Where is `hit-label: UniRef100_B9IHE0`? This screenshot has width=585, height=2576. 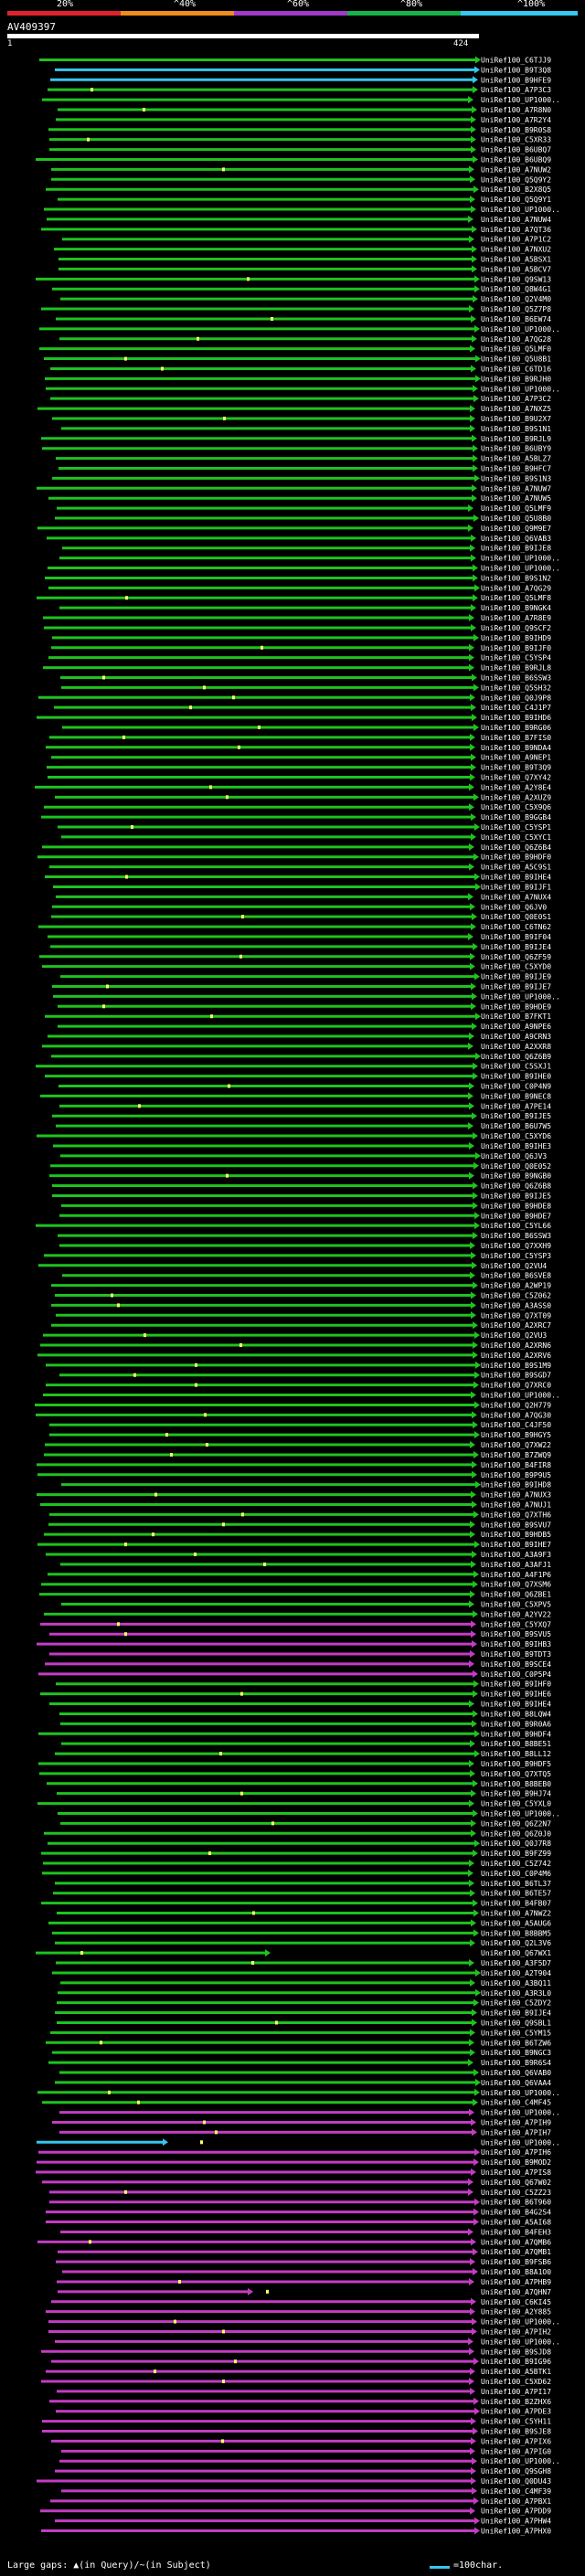 hit-label: UniRef100_B9IHE0 is located at coordinates (516, 1077).